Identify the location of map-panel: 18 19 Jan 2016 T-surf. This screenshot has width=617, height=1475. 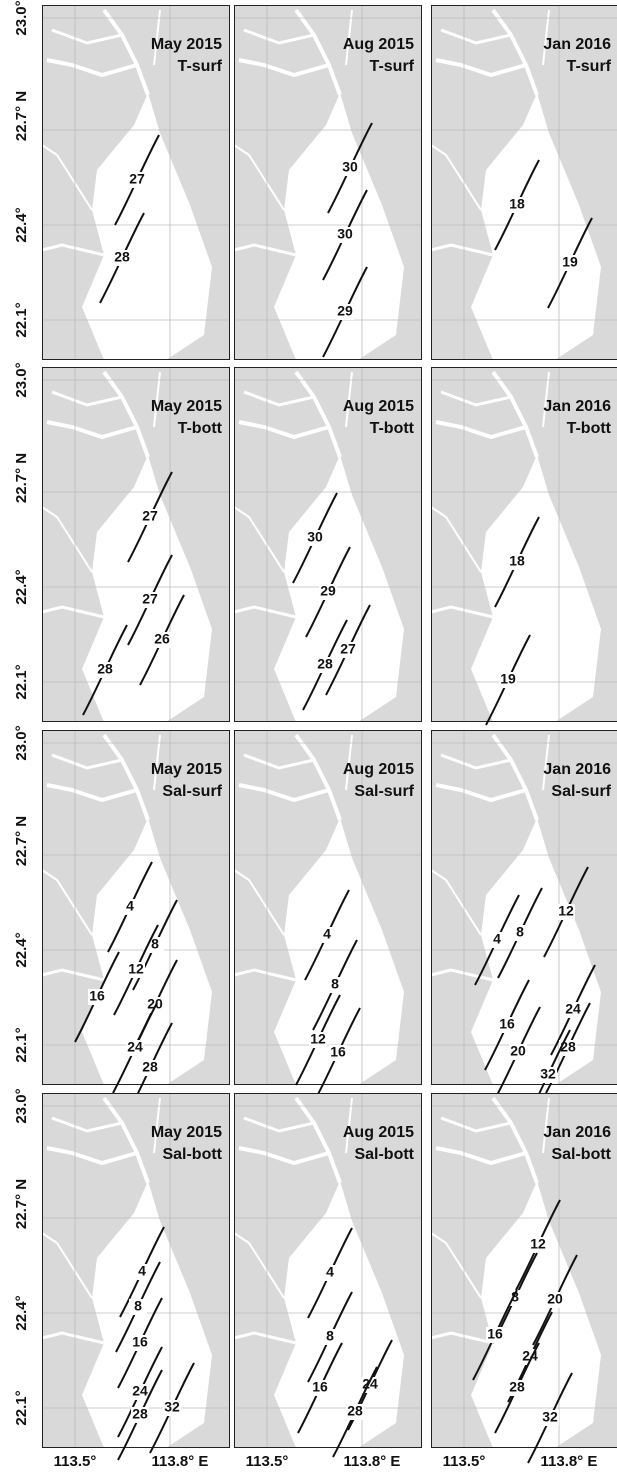
(523, 182).